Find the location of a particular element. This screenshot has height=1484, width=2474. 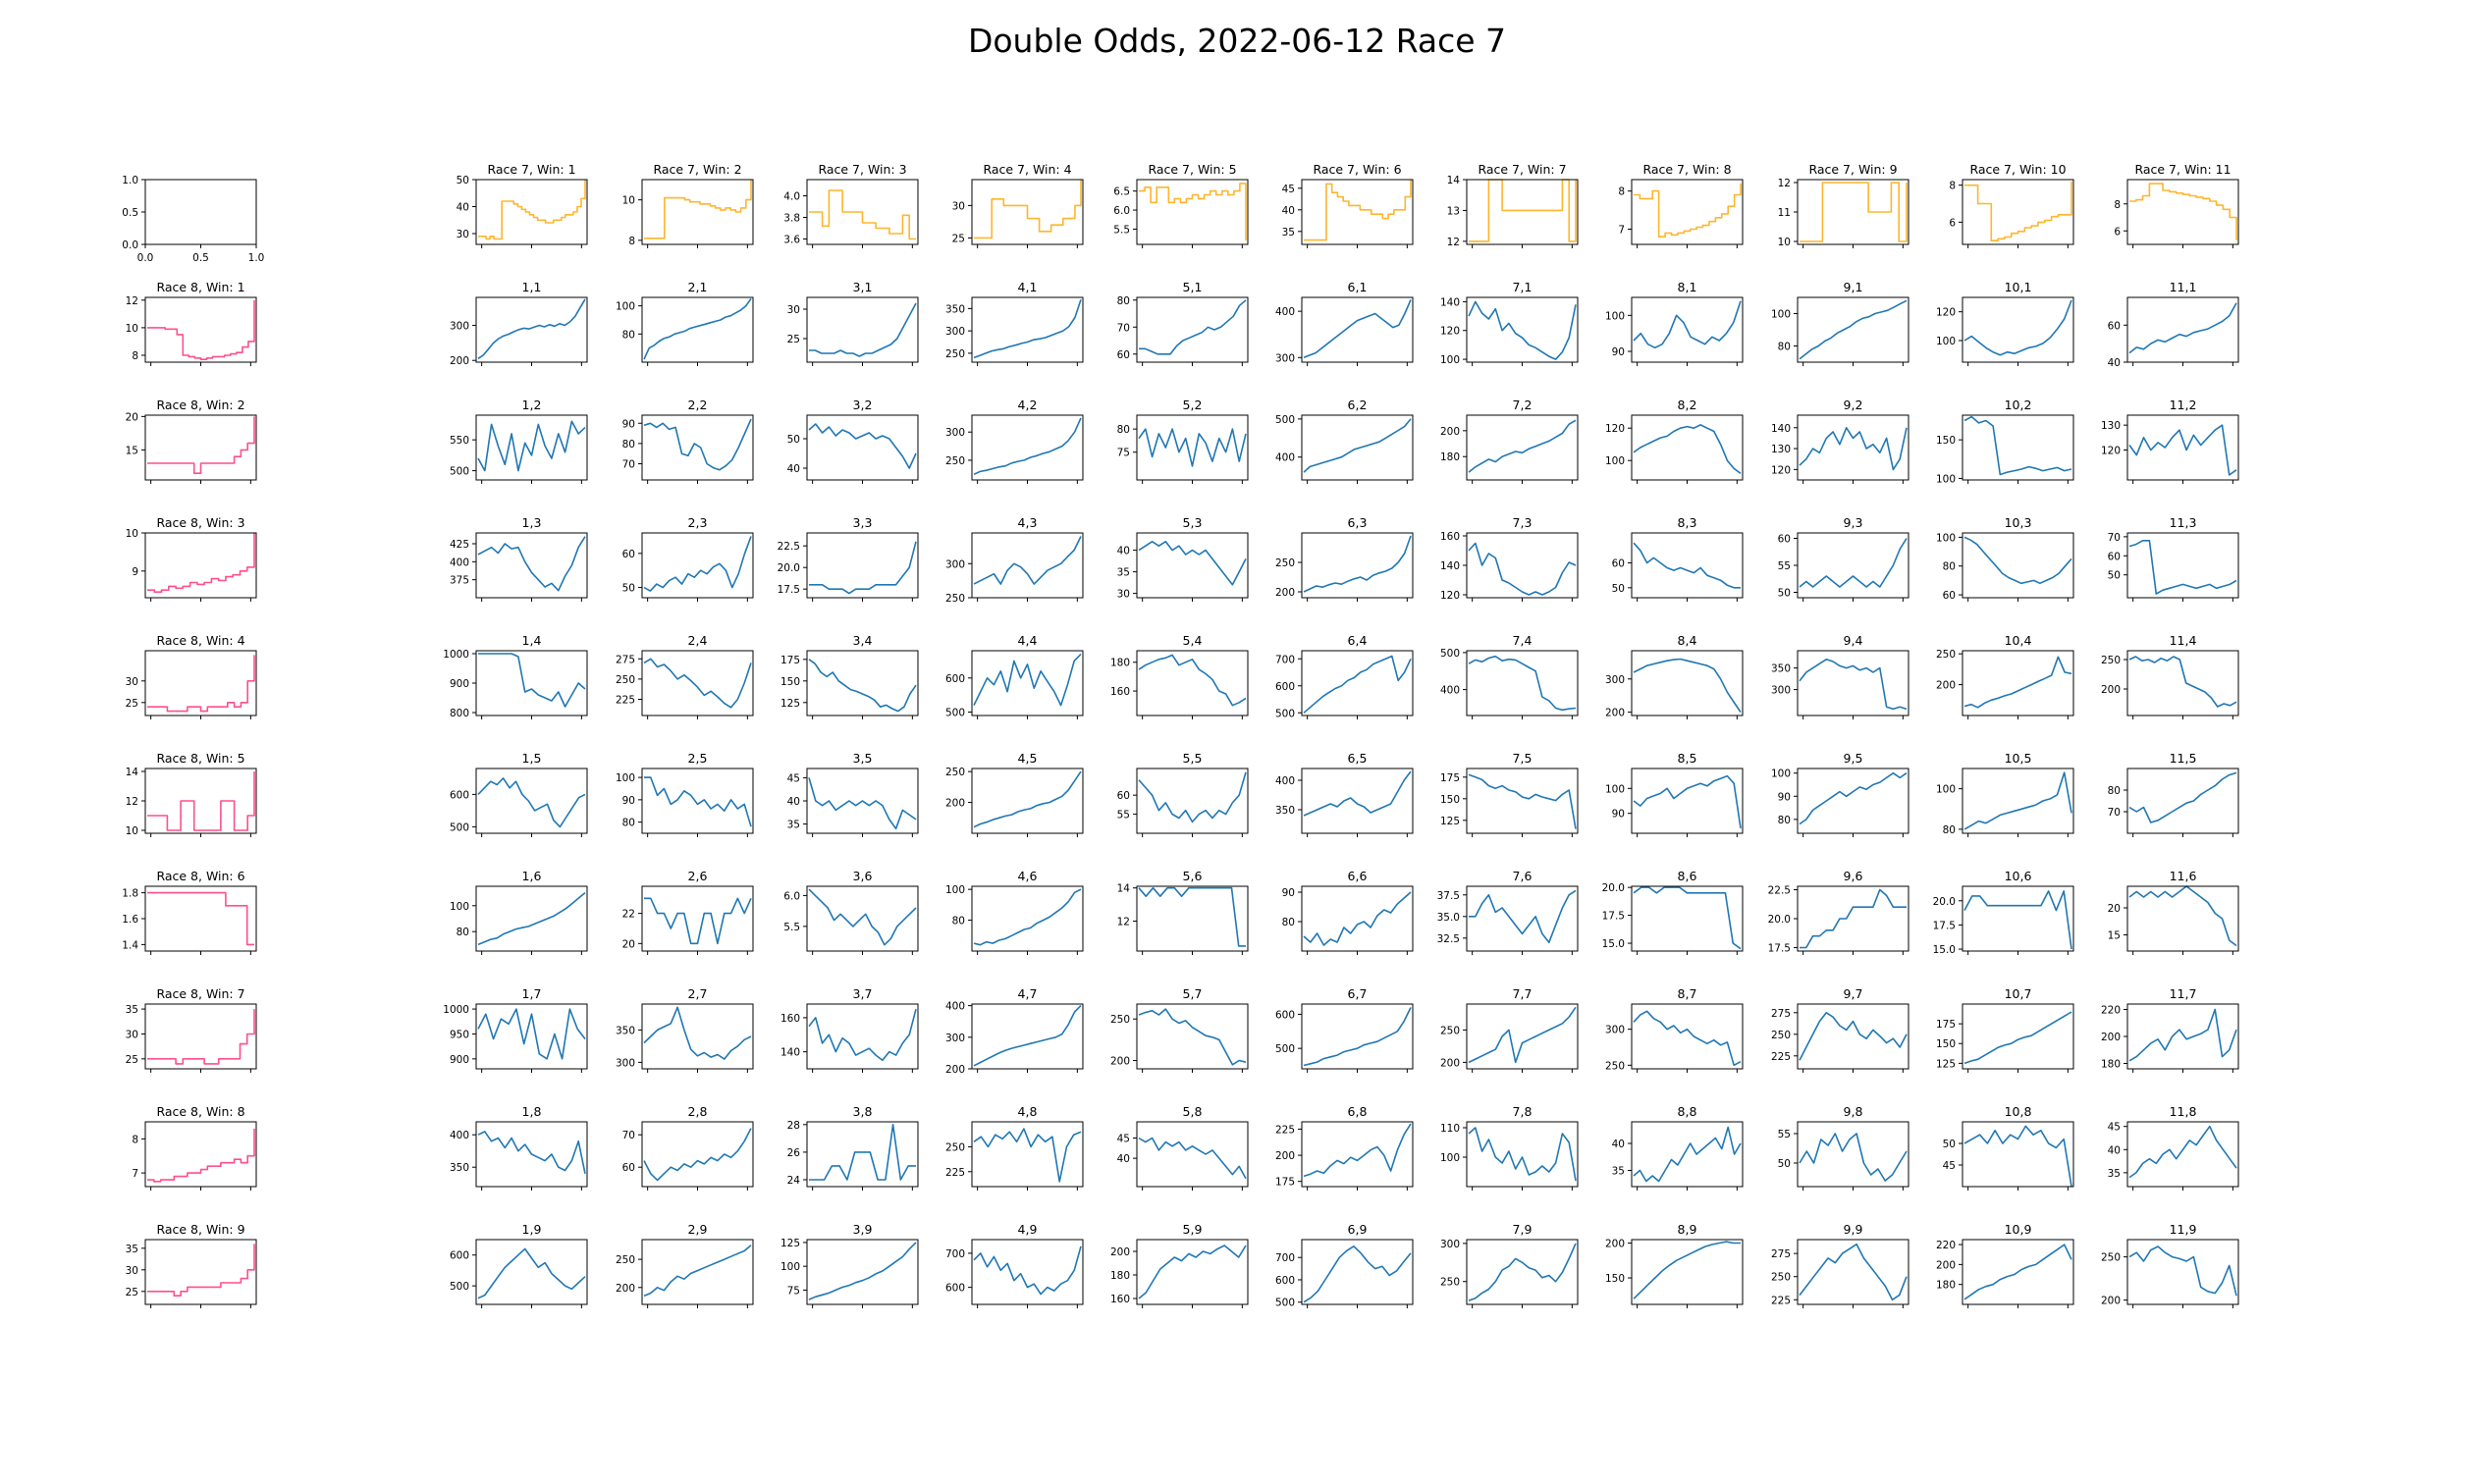

race7-win-panel: Race 7, Win: 4 25 30 is located at coordinates (1018, 205).